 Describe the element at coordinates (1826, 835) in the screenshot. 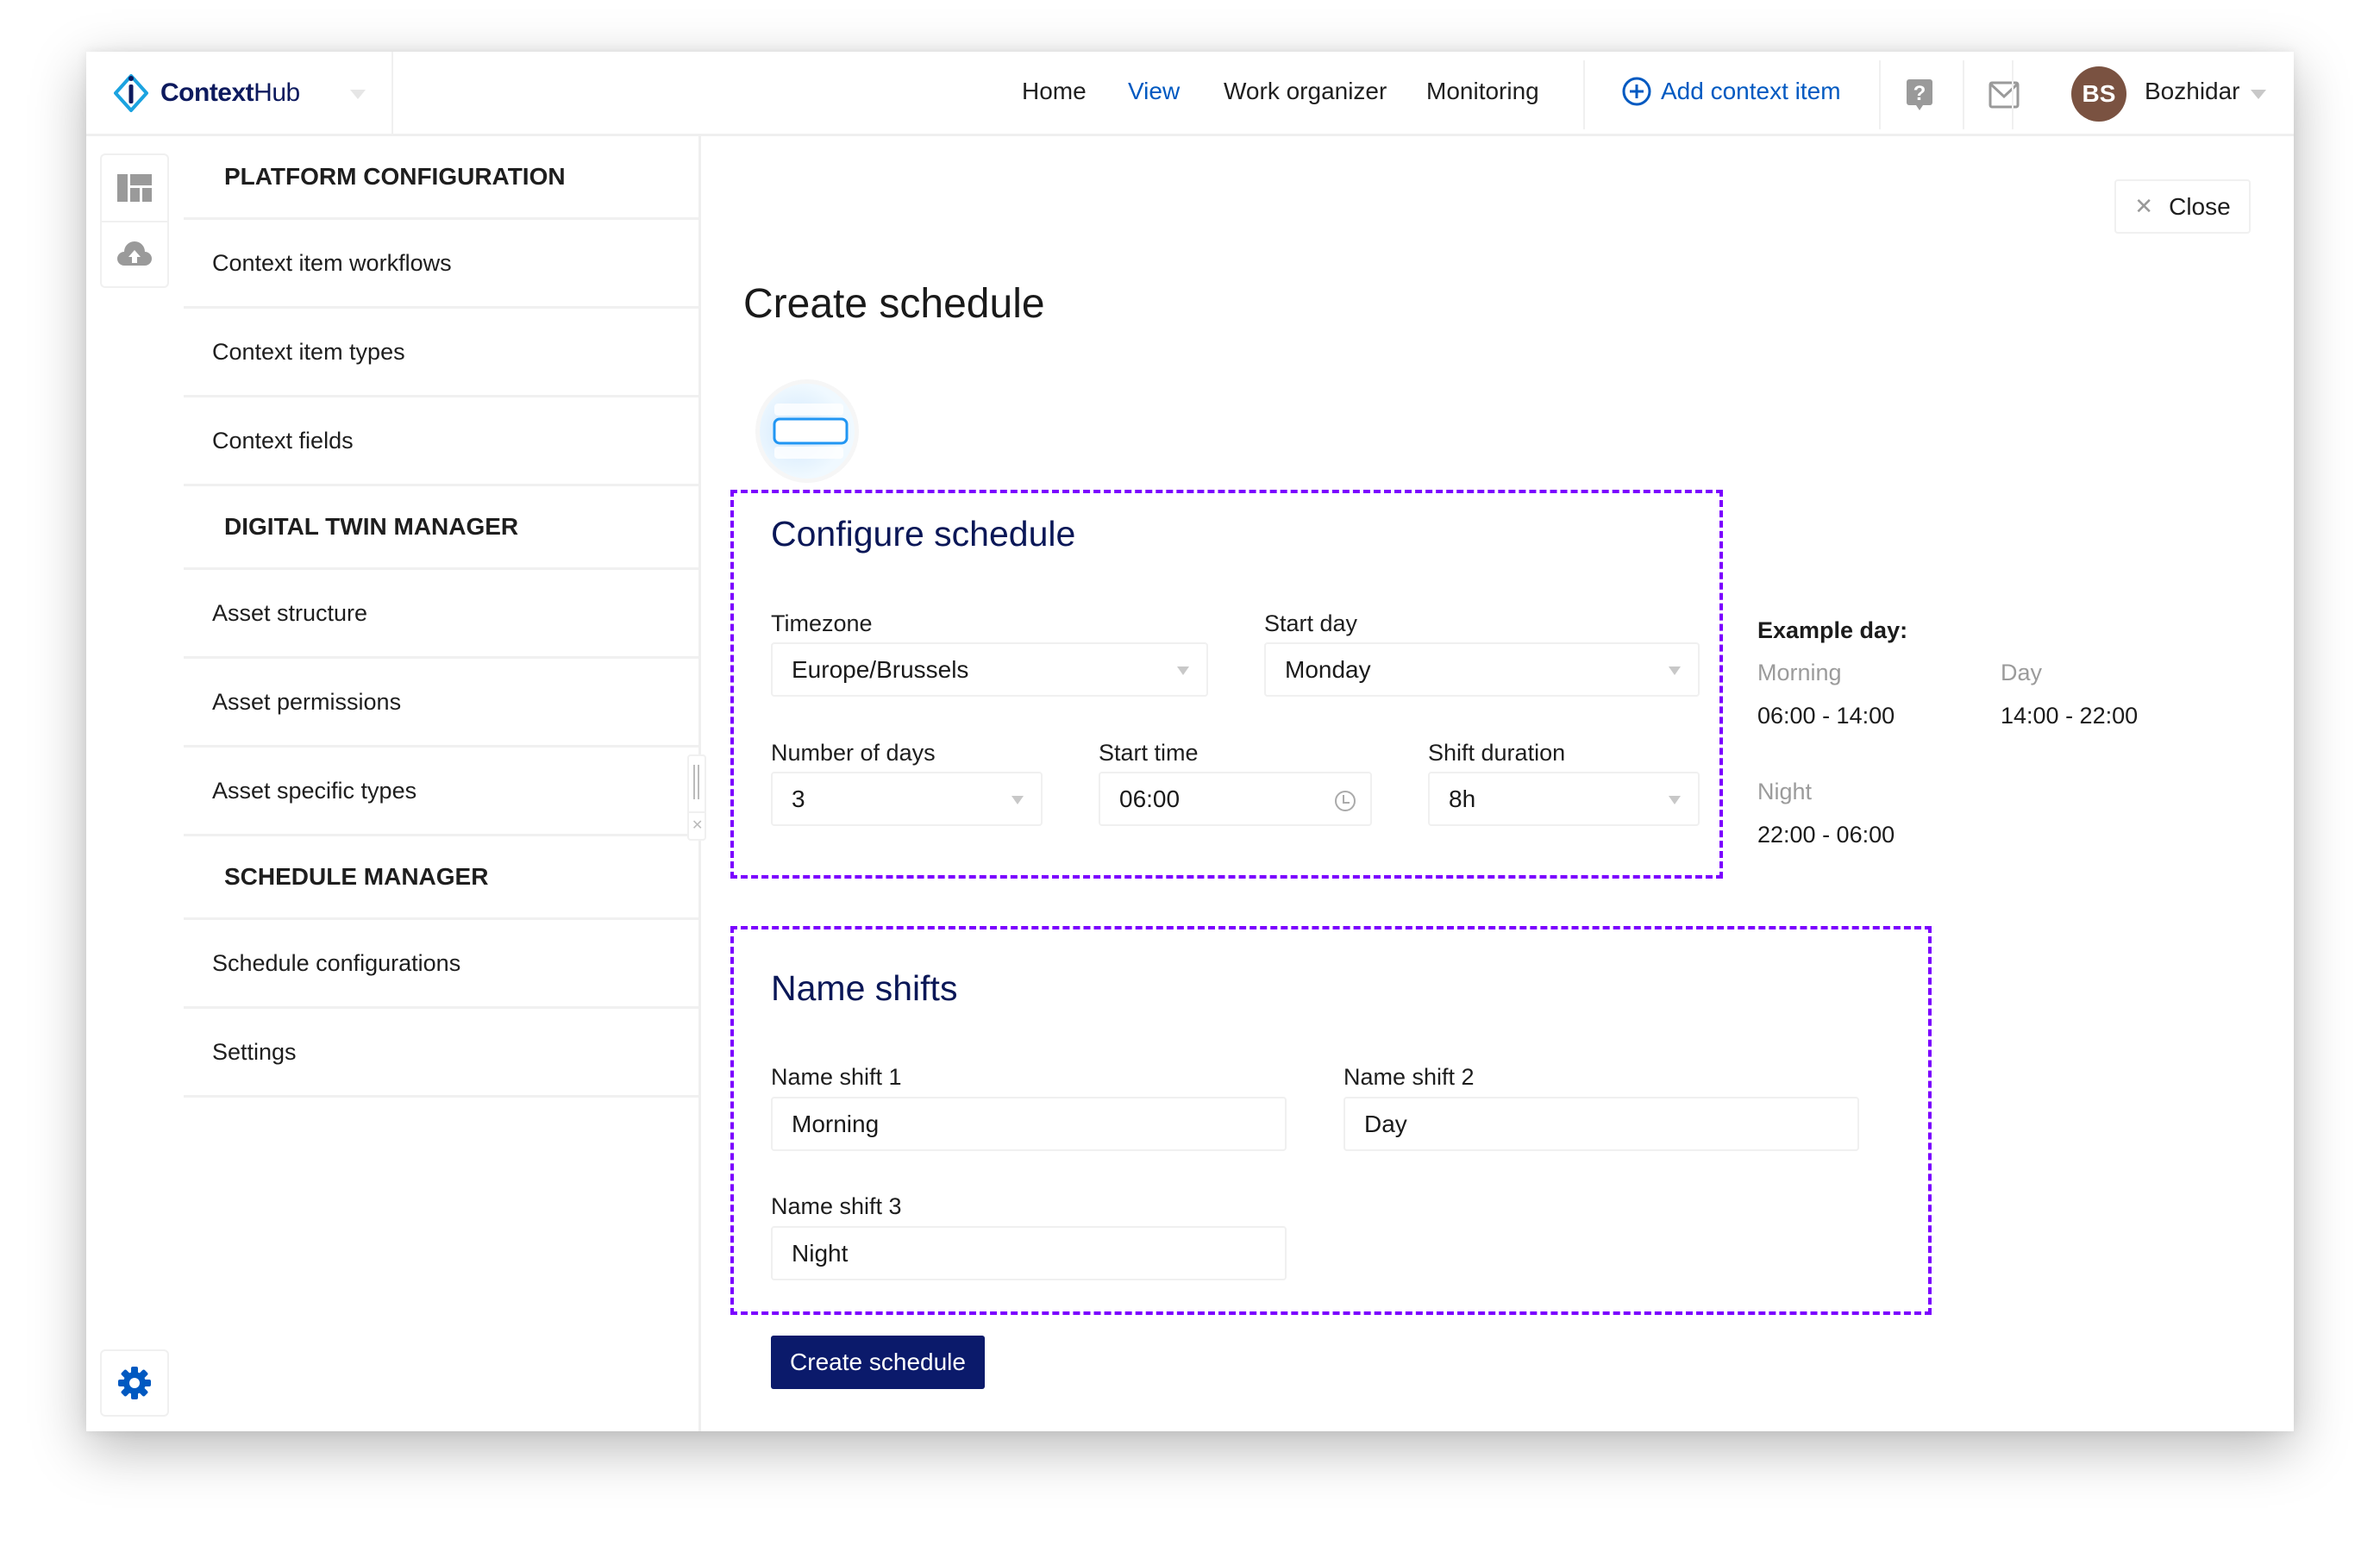

I see `example-shift-range: 22:00 - 06:00` at that location.